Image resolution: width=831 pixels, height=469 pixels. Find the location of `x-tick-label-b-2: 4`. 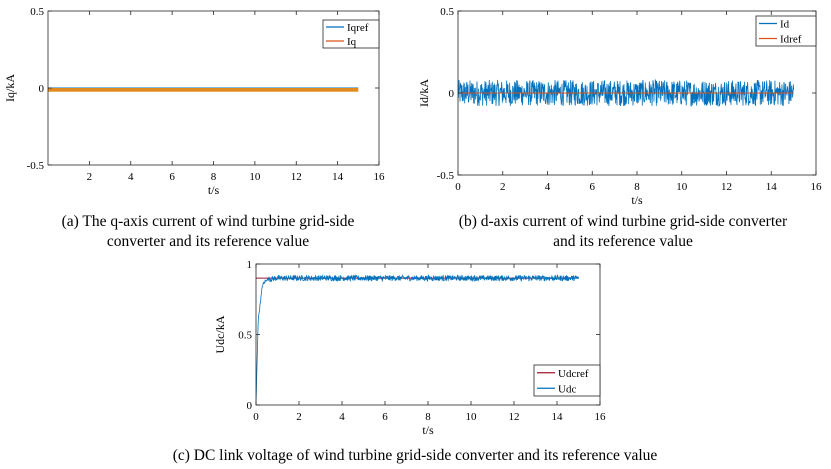

x-tick-label-b-2: 4 is located at coordinates (548, 187).